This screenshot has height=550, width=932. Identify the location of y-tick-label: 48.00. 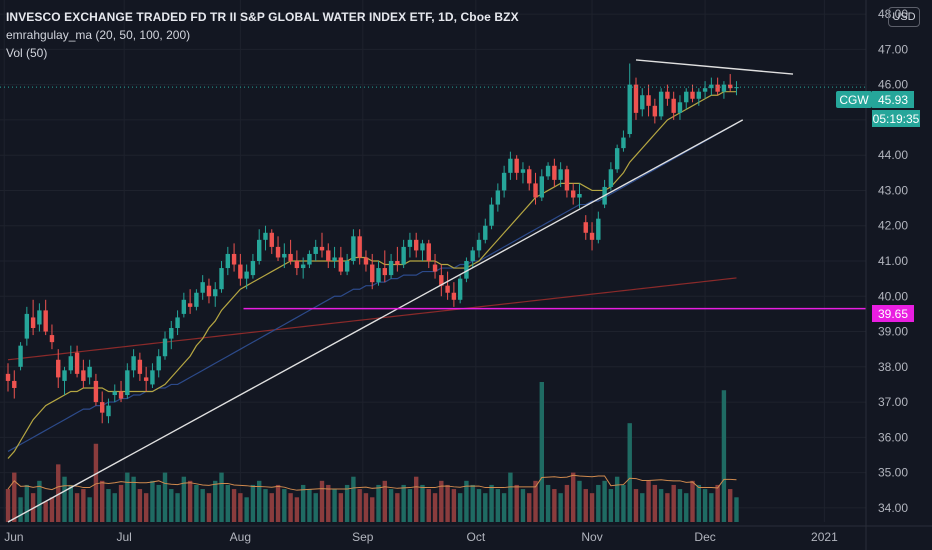
(893, 14).